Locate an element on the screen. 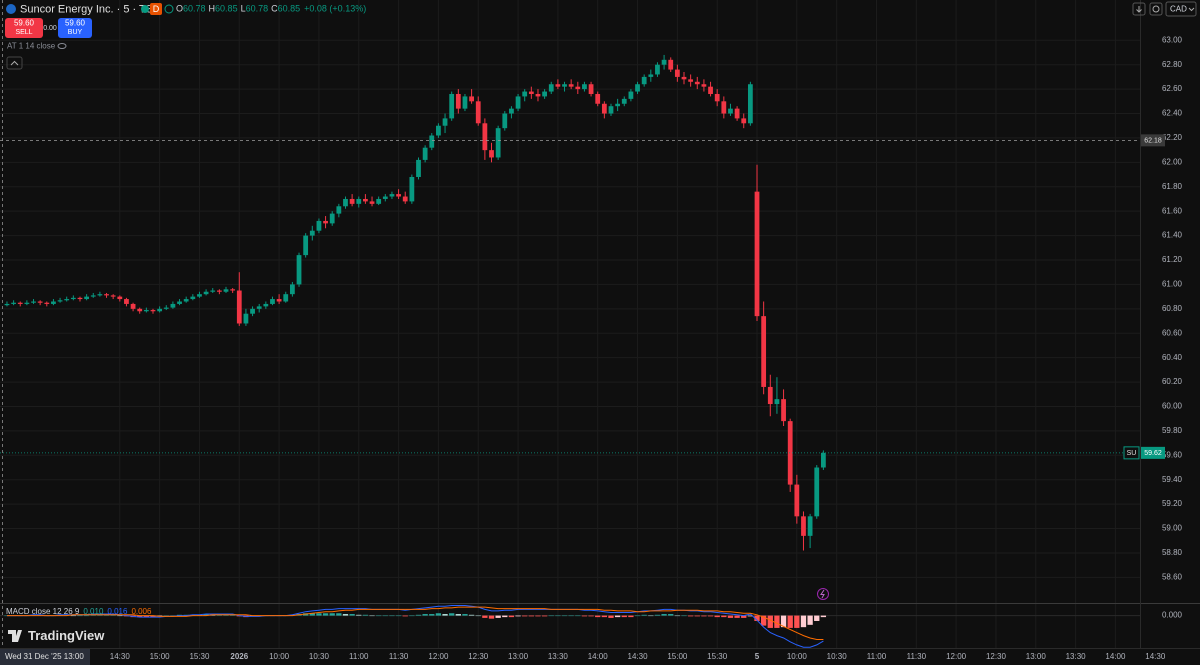 The height and width of the screenshot is (665, 1200). signal-line is located at coordinates (415, 623).